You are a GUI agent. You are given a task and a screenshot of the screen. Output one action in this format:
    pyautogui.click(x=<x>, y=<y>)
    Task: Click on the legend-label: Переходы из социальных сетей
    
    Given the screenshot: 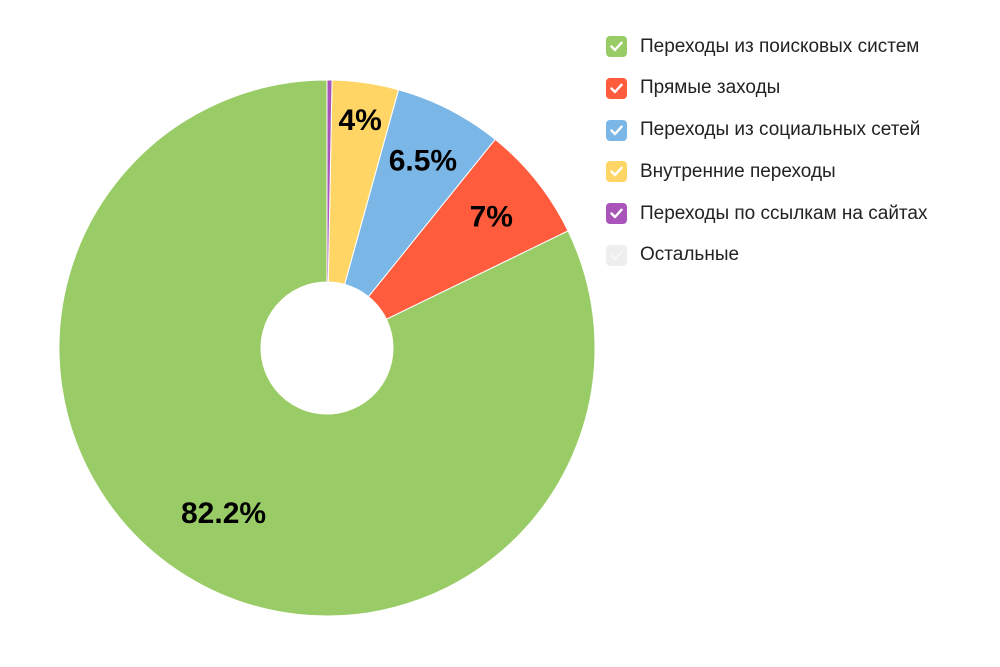 What is the action you would take?
    pyautogui.click(x=780, y=130)
    